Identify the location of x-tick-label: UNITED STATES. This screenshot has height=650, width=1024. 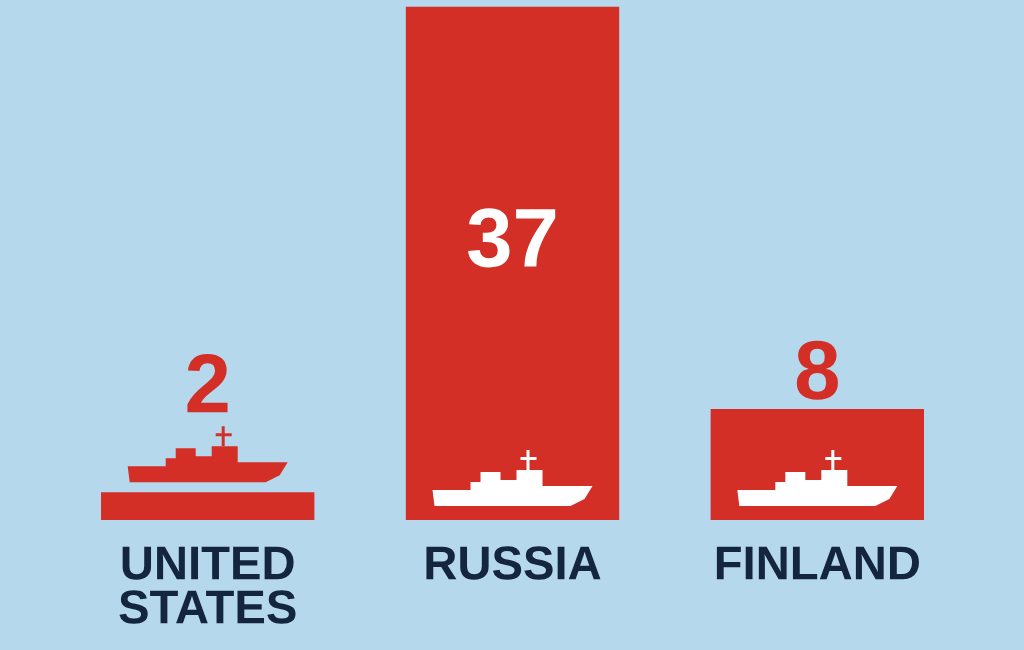
(207, 585).